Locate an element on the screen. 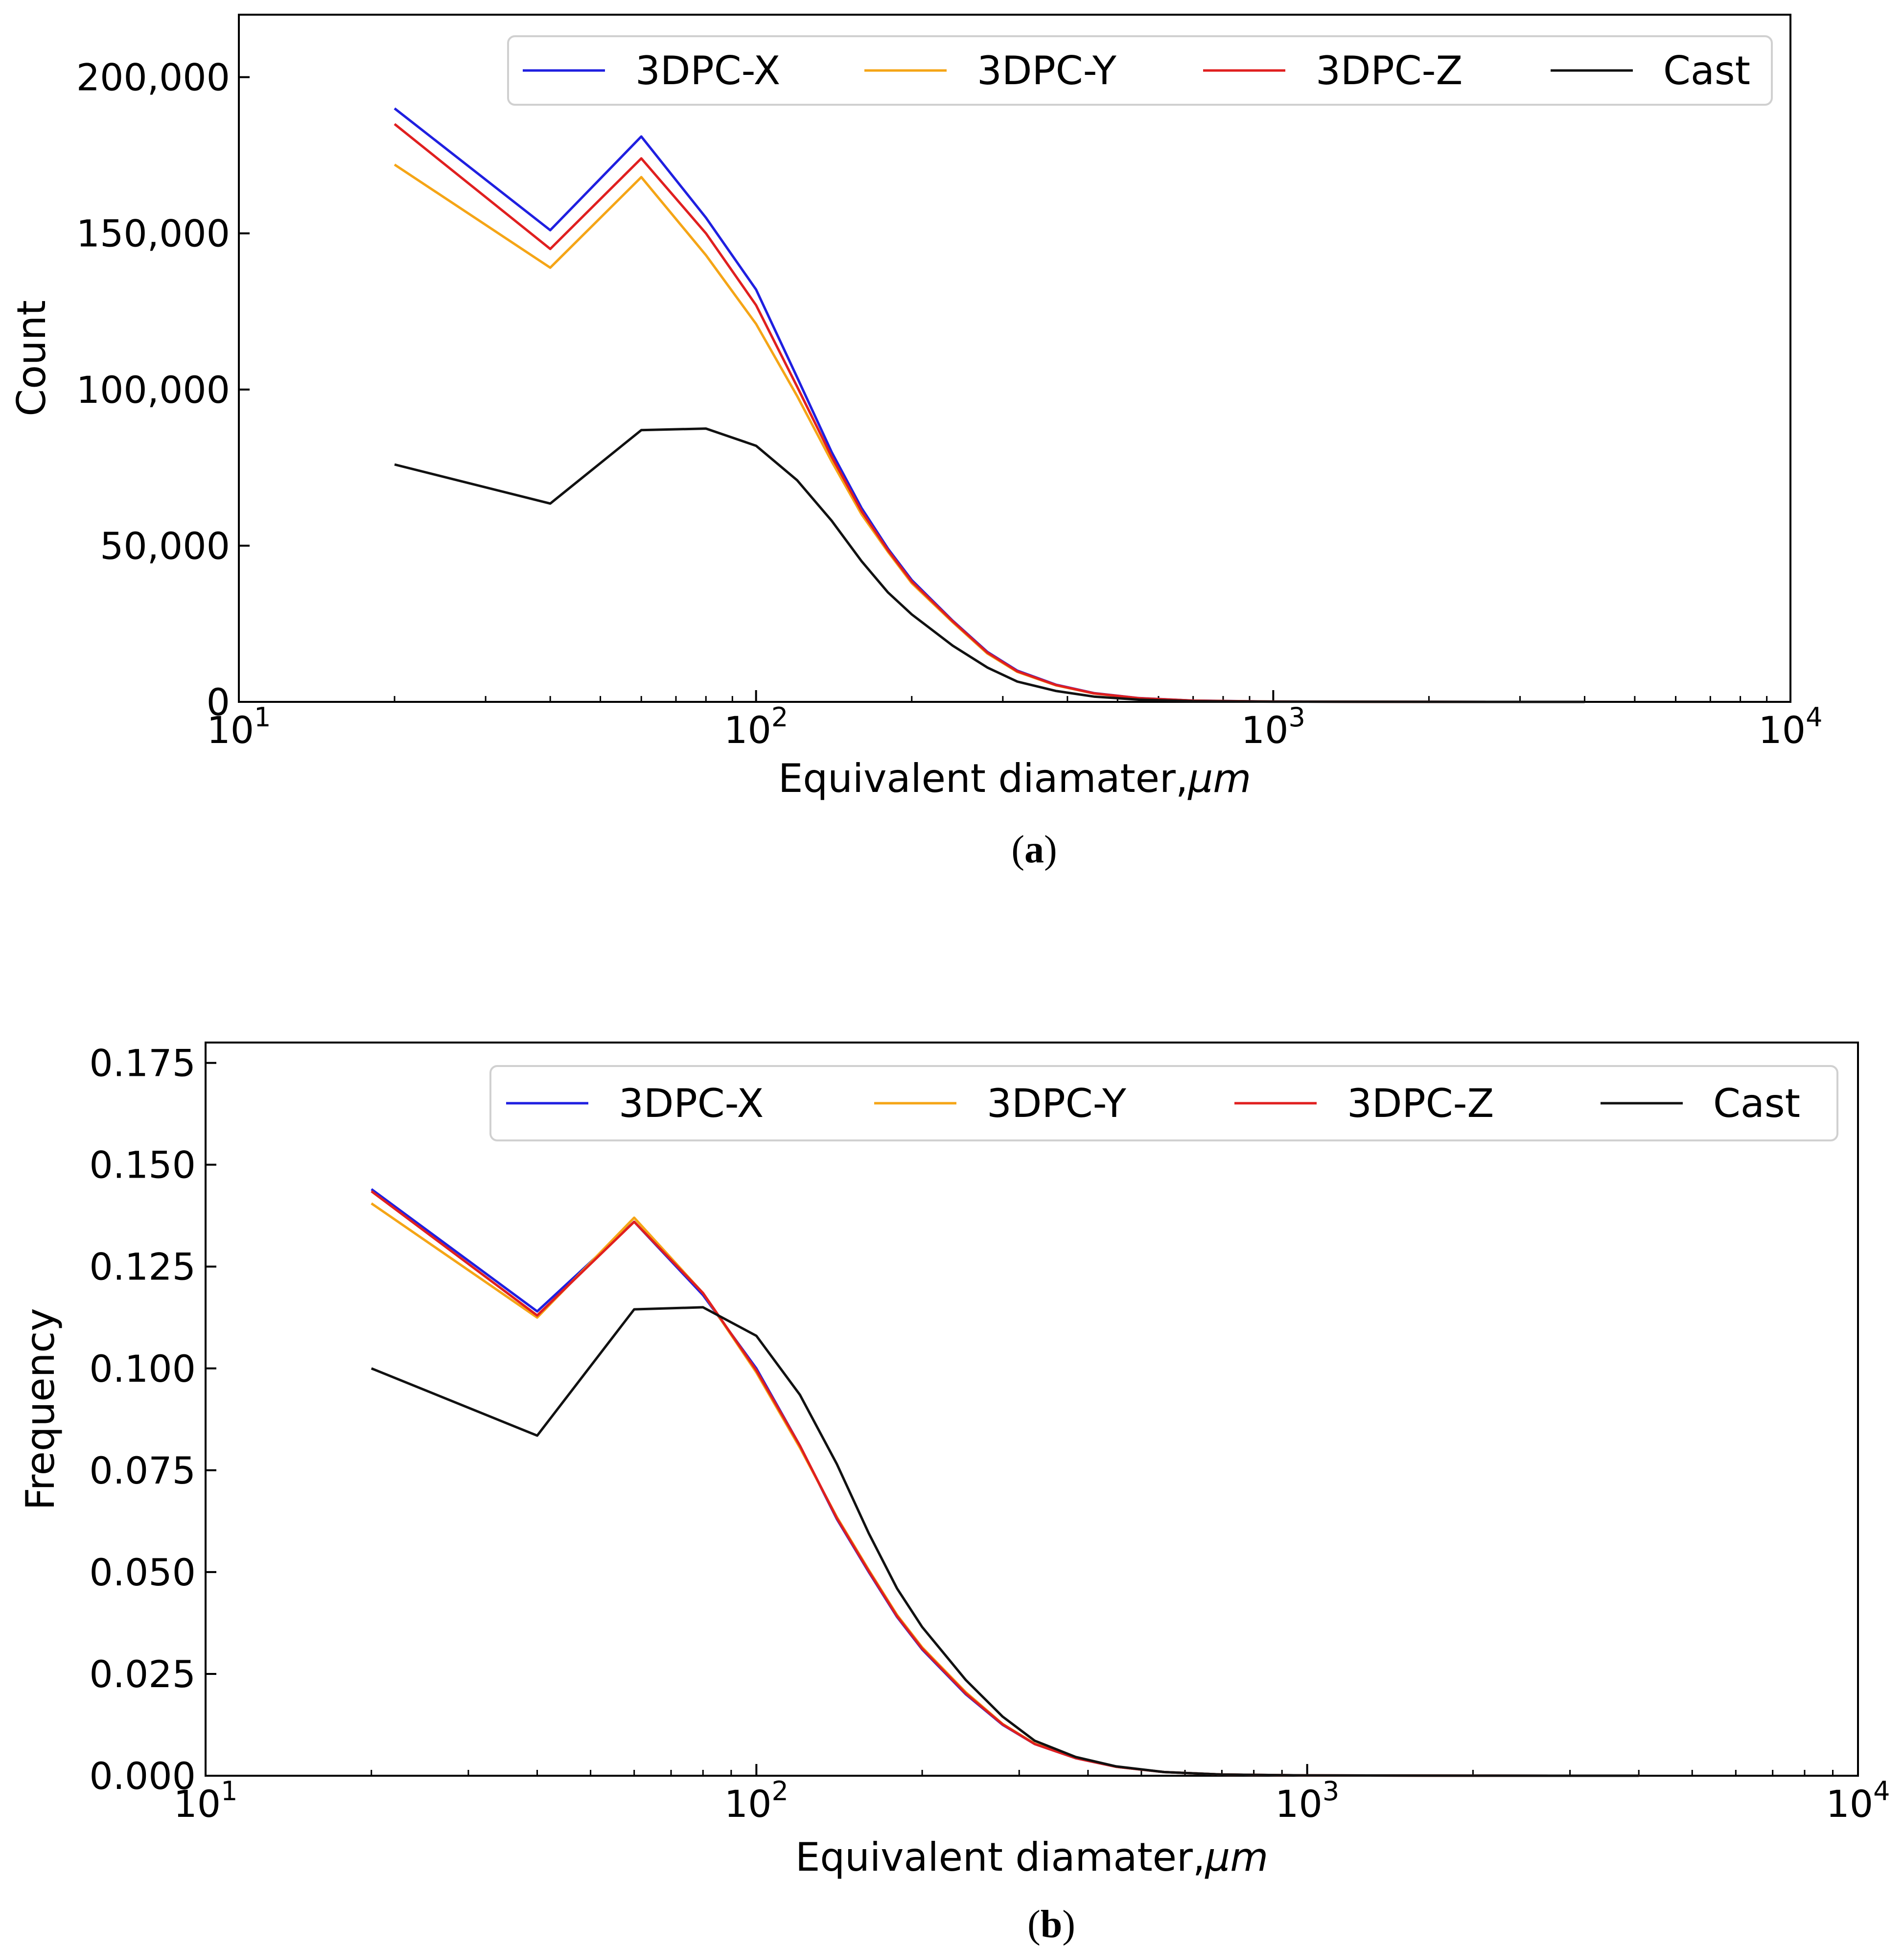 The height and width of the screenshot is (1949, 1904). series-line-cast is located at coordinates (989, 565).